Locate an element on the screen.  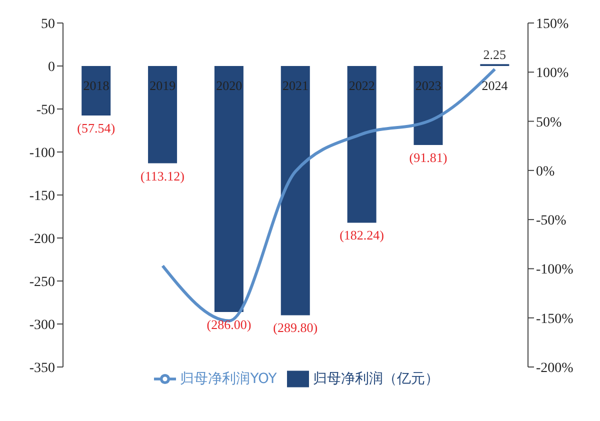
x-tick-label: 2020 is located at coordinates (229, 85).